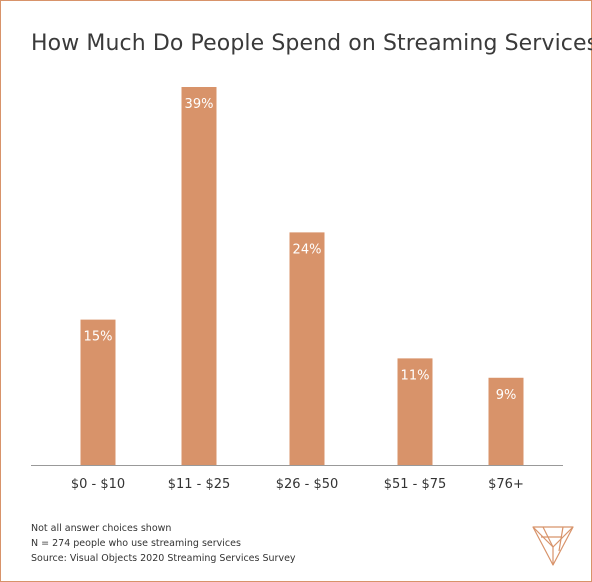  I want to click on data-label: 15%, so click(98, 337).